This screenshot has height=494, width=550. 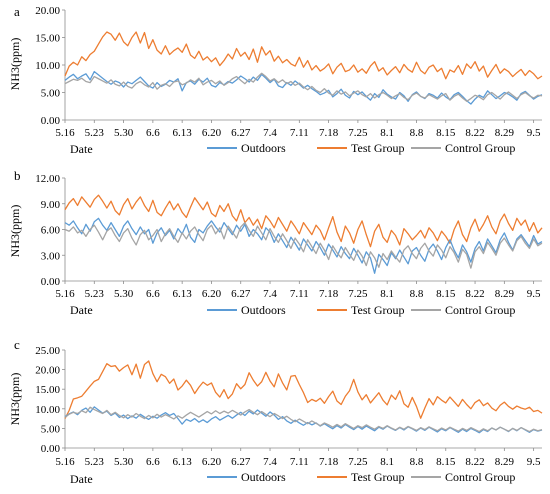 What do you see at coordinates (47, 179) in the screenshot?
I see `y-tick-label: 12.00` at bounding box center [47, 179].